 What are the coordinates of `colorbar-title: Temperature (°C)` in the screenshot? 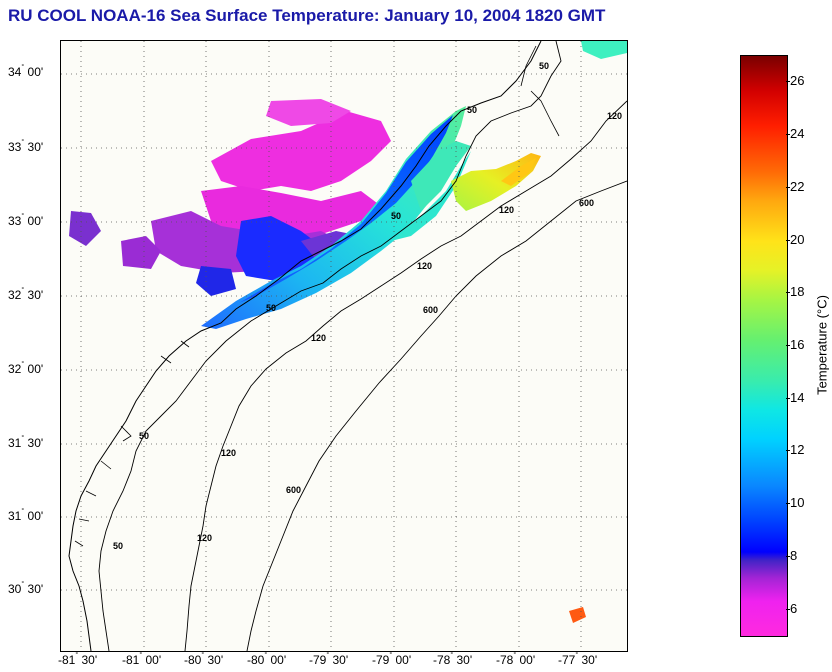 It's located at (822, 345).